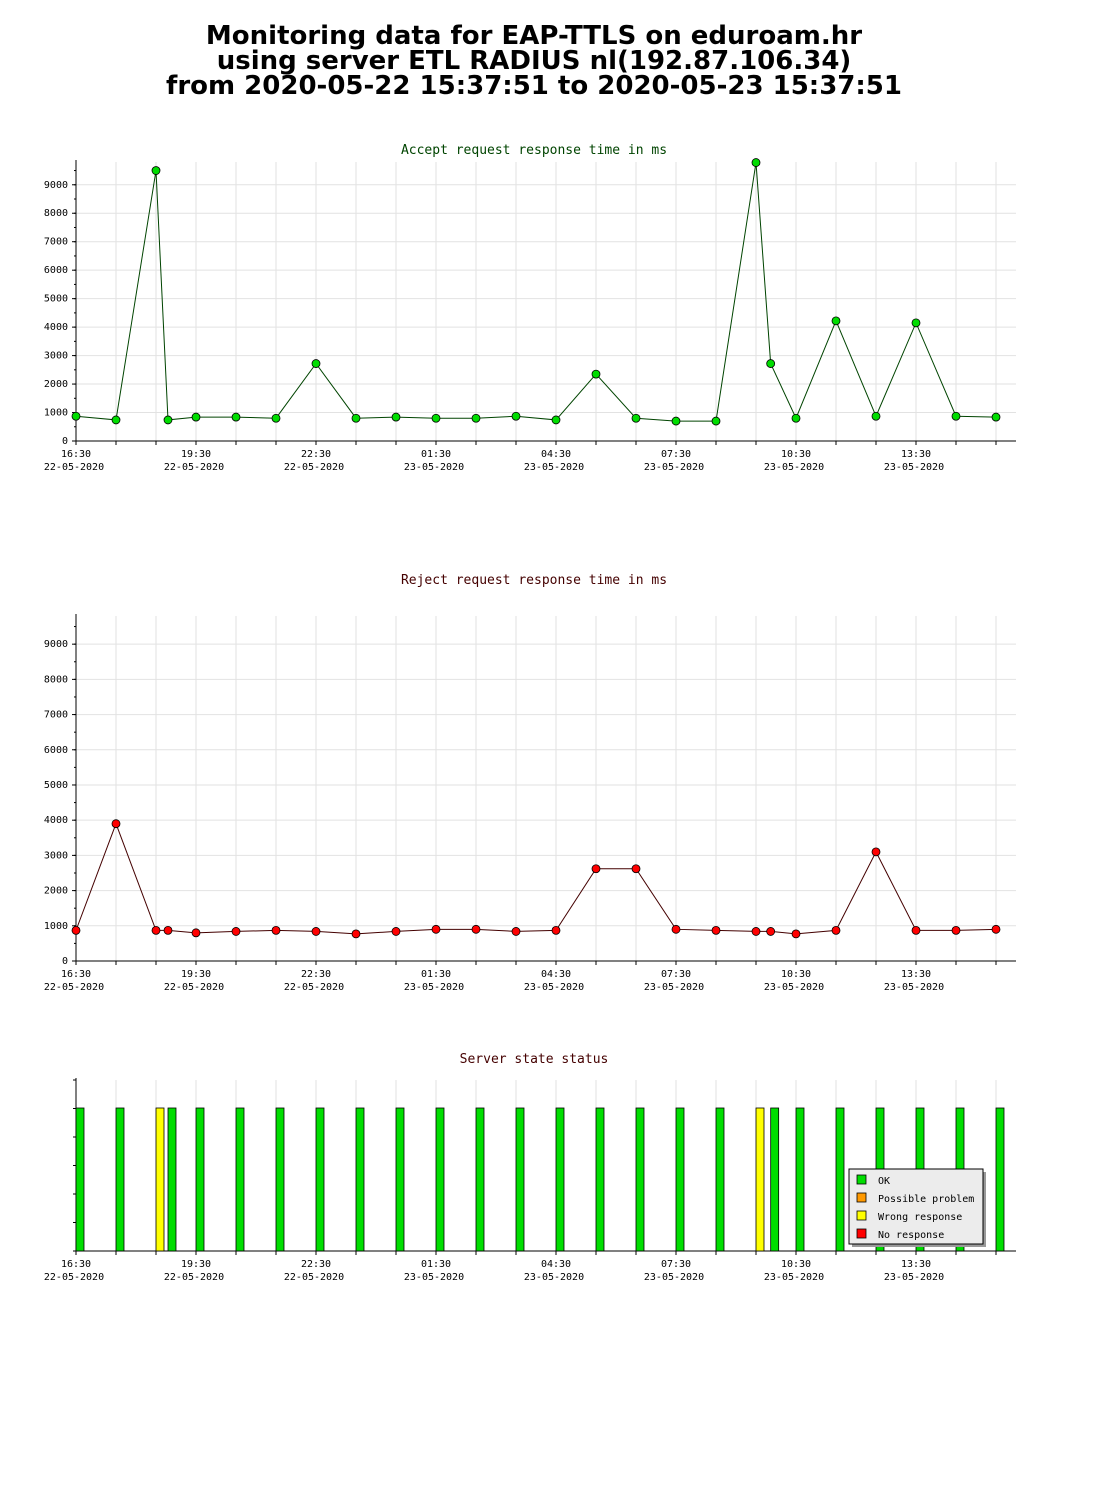  What do you see at coordinates (536, 292) in the screenshot?
I see `series-line` at bounding box center [536, 292].